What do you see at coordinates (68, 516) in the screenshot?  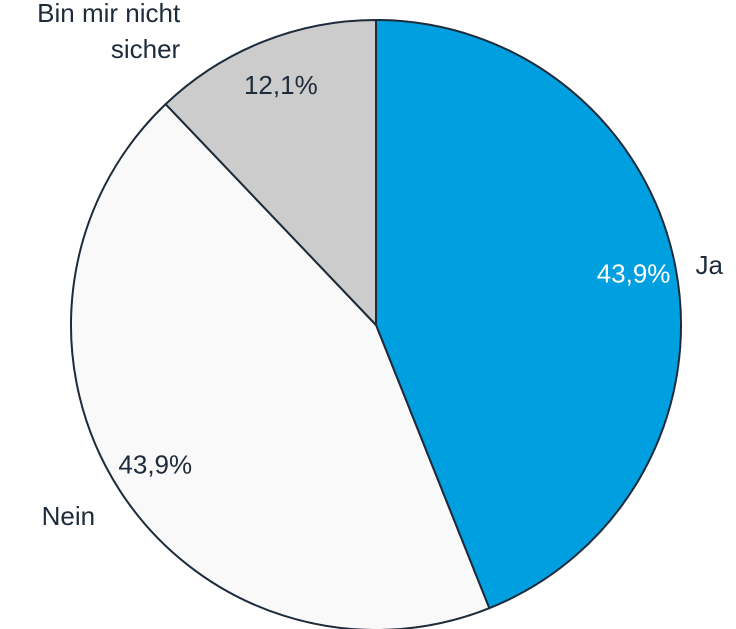 I see `category-label: Nein` at bounding box center [68, 516].